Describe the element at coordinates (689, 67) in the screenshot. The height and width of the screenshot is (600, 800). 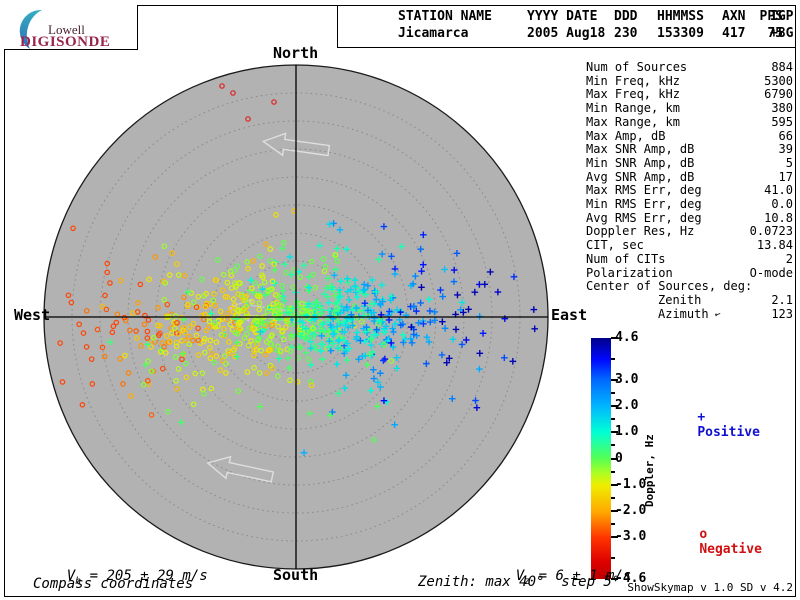
I see `param-row: Num of Sources 884` at that location.